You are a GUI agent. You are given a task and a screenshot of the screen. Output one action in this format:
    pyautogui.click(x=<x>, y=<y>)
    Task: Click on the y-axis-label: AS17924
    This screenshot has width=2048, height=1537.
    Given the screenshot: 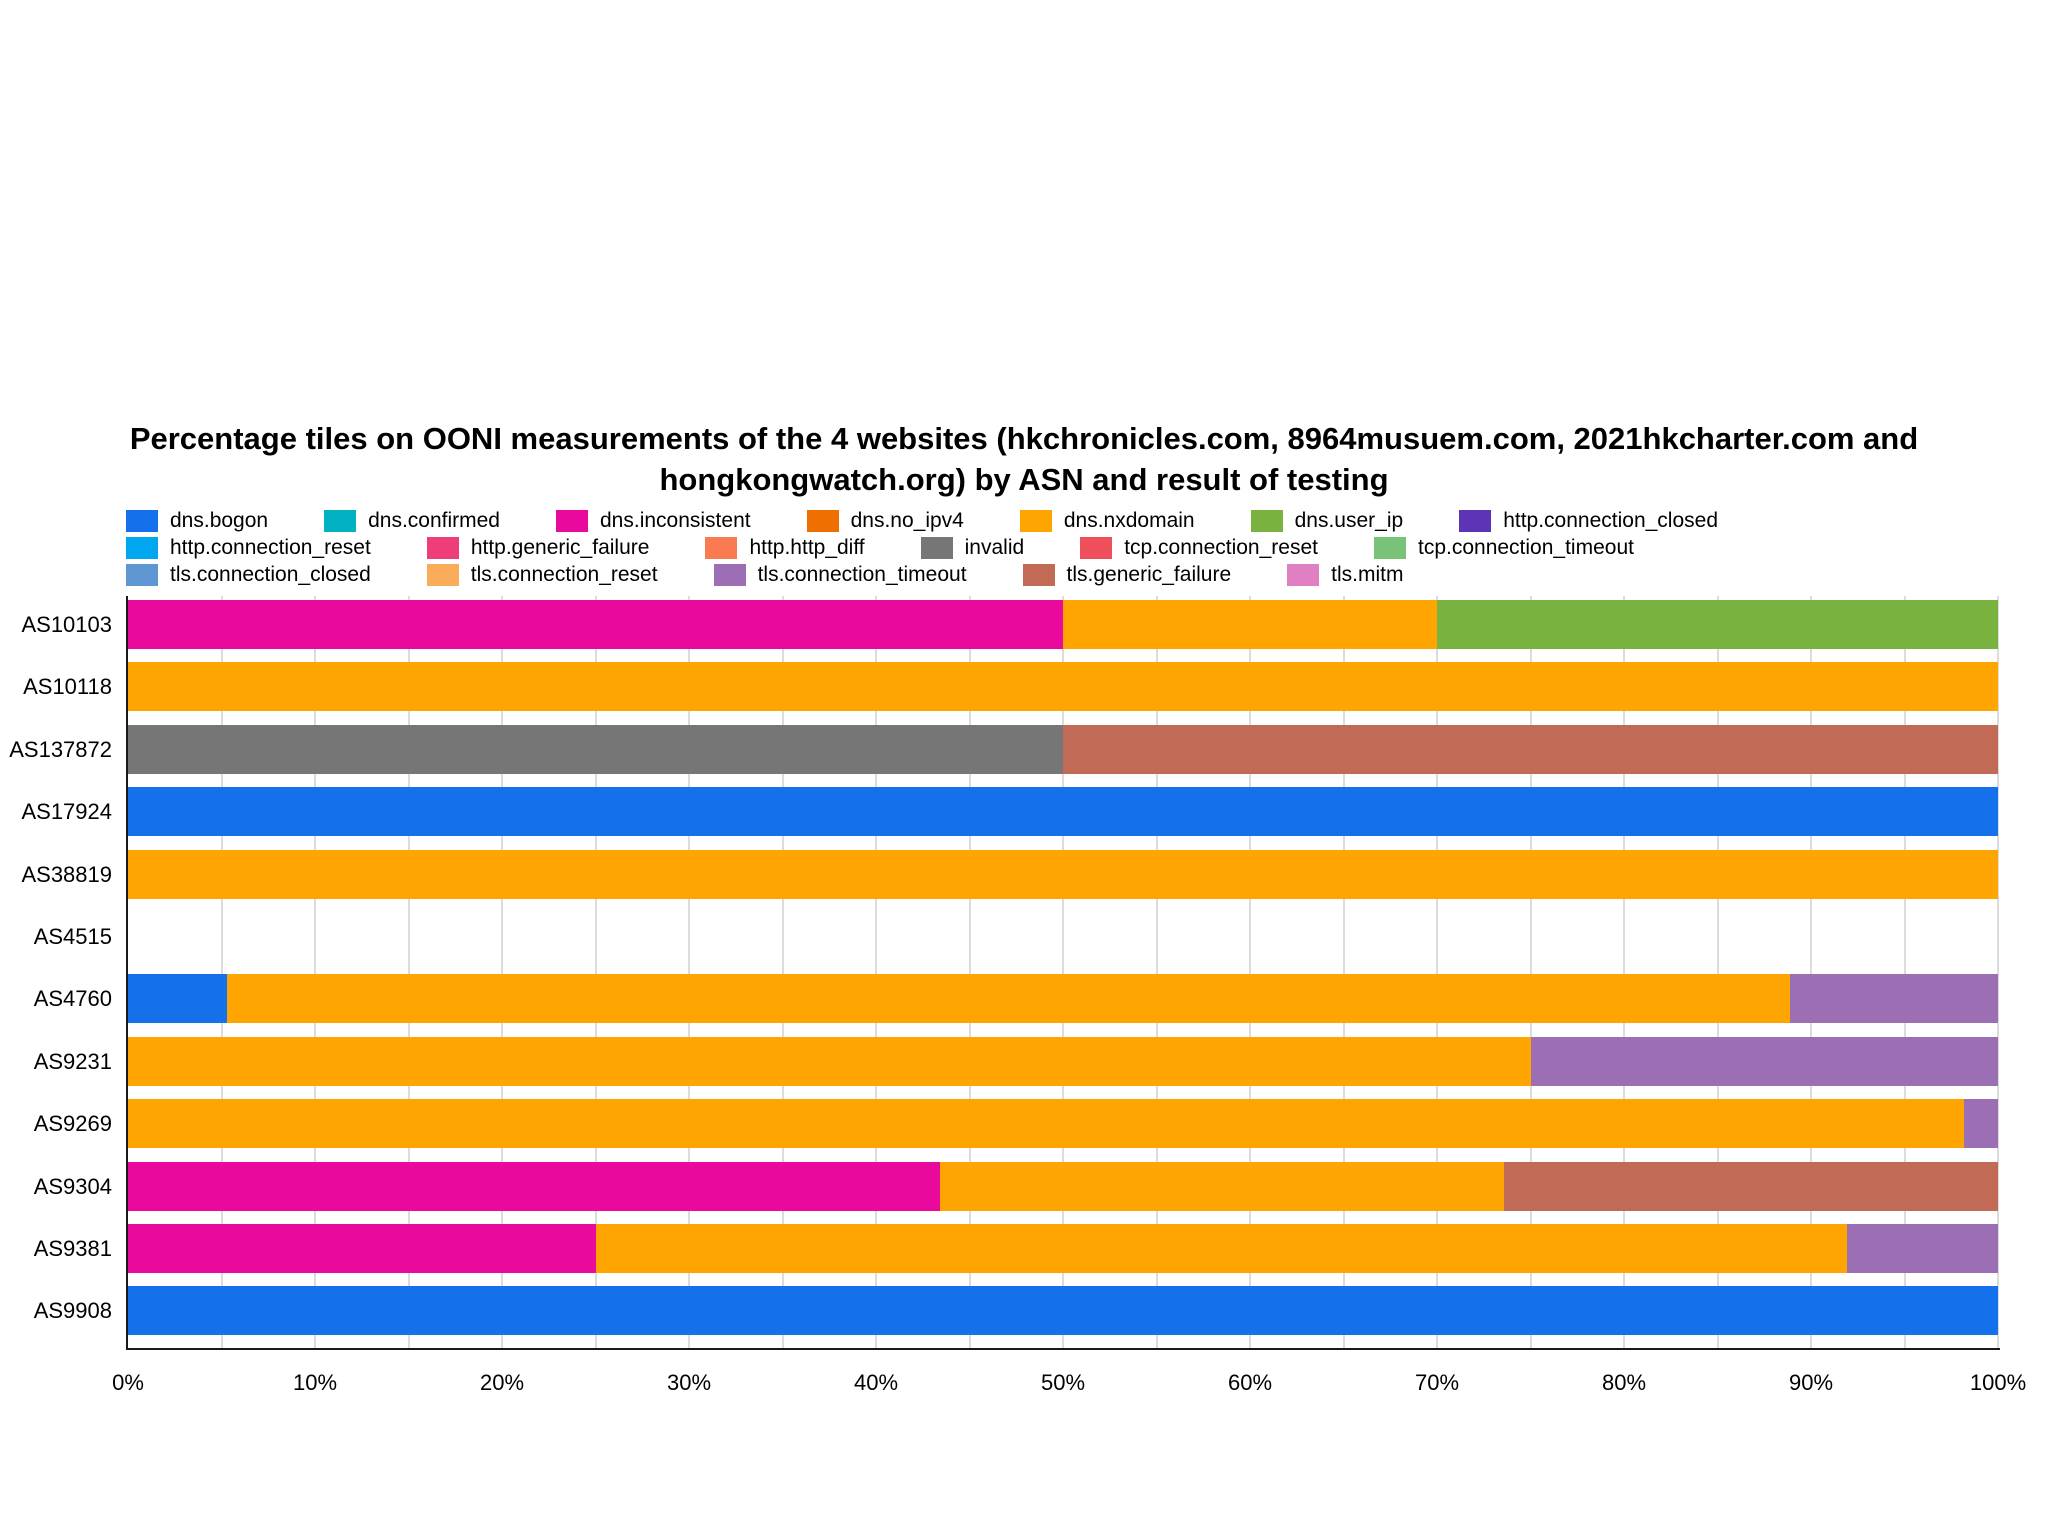 What is the action you would take?
    pyautogui.click(x=66, y=812)
    